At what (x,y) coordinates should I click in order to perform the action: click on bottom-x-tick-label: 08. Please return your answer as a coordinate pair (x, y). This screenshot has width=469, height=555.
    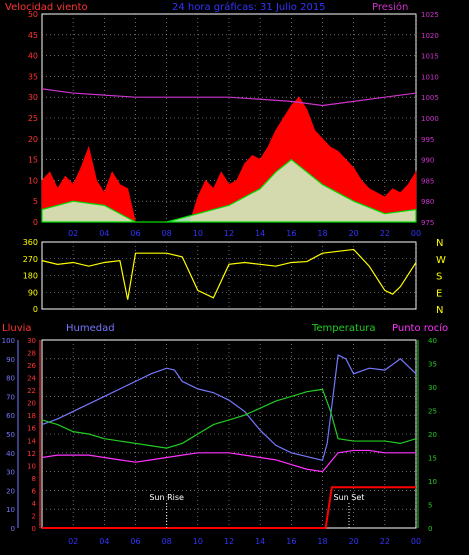
    Looking at the image, I should click on (167, 541).